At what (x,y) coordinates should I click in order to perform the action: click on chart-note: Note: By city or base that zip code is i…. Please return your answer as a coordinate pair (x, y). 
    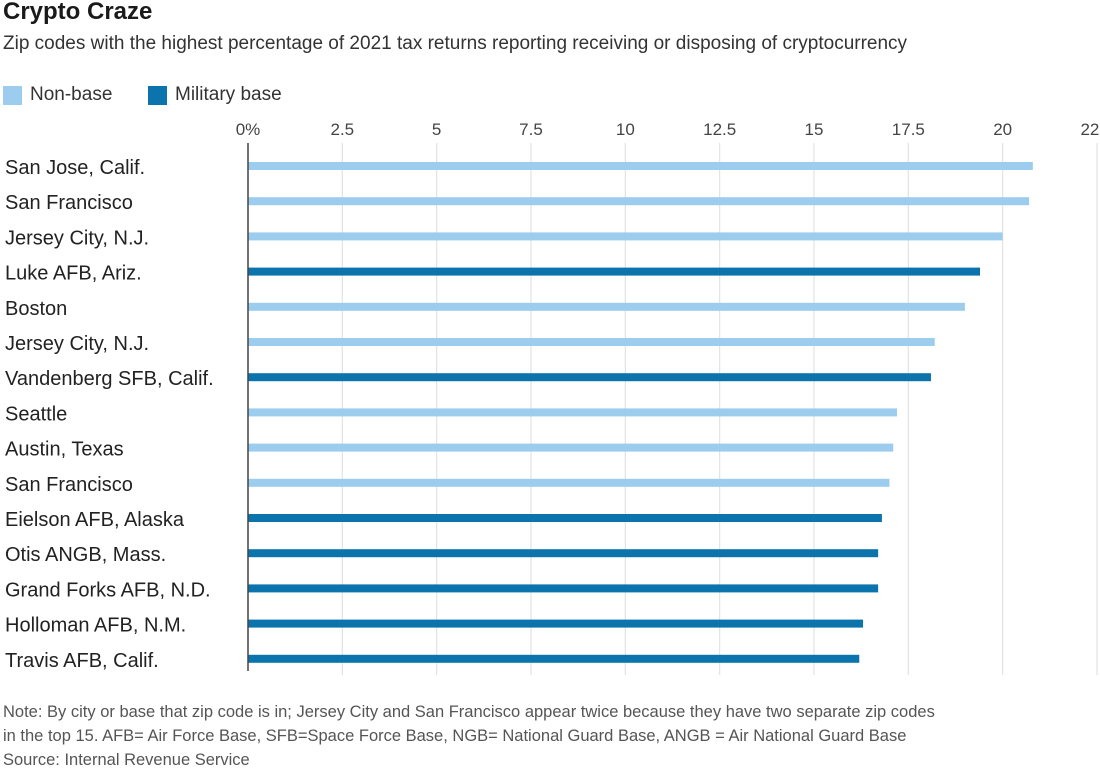
    Looking at the image, I should click on (550, 736).